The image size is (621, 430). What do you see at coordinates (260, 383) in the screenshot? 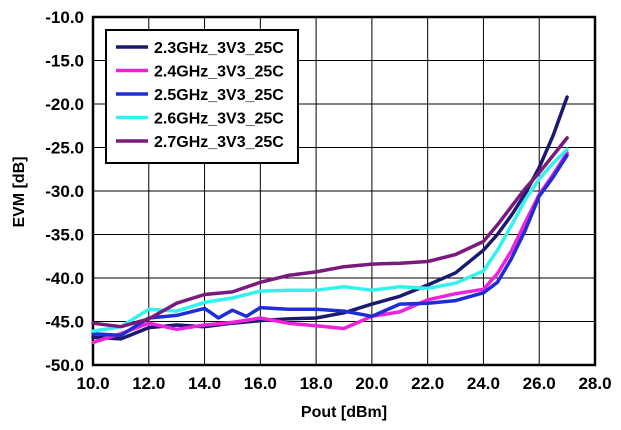
I see `x-tick-label: 16.0` at bounding box center [260, 383].